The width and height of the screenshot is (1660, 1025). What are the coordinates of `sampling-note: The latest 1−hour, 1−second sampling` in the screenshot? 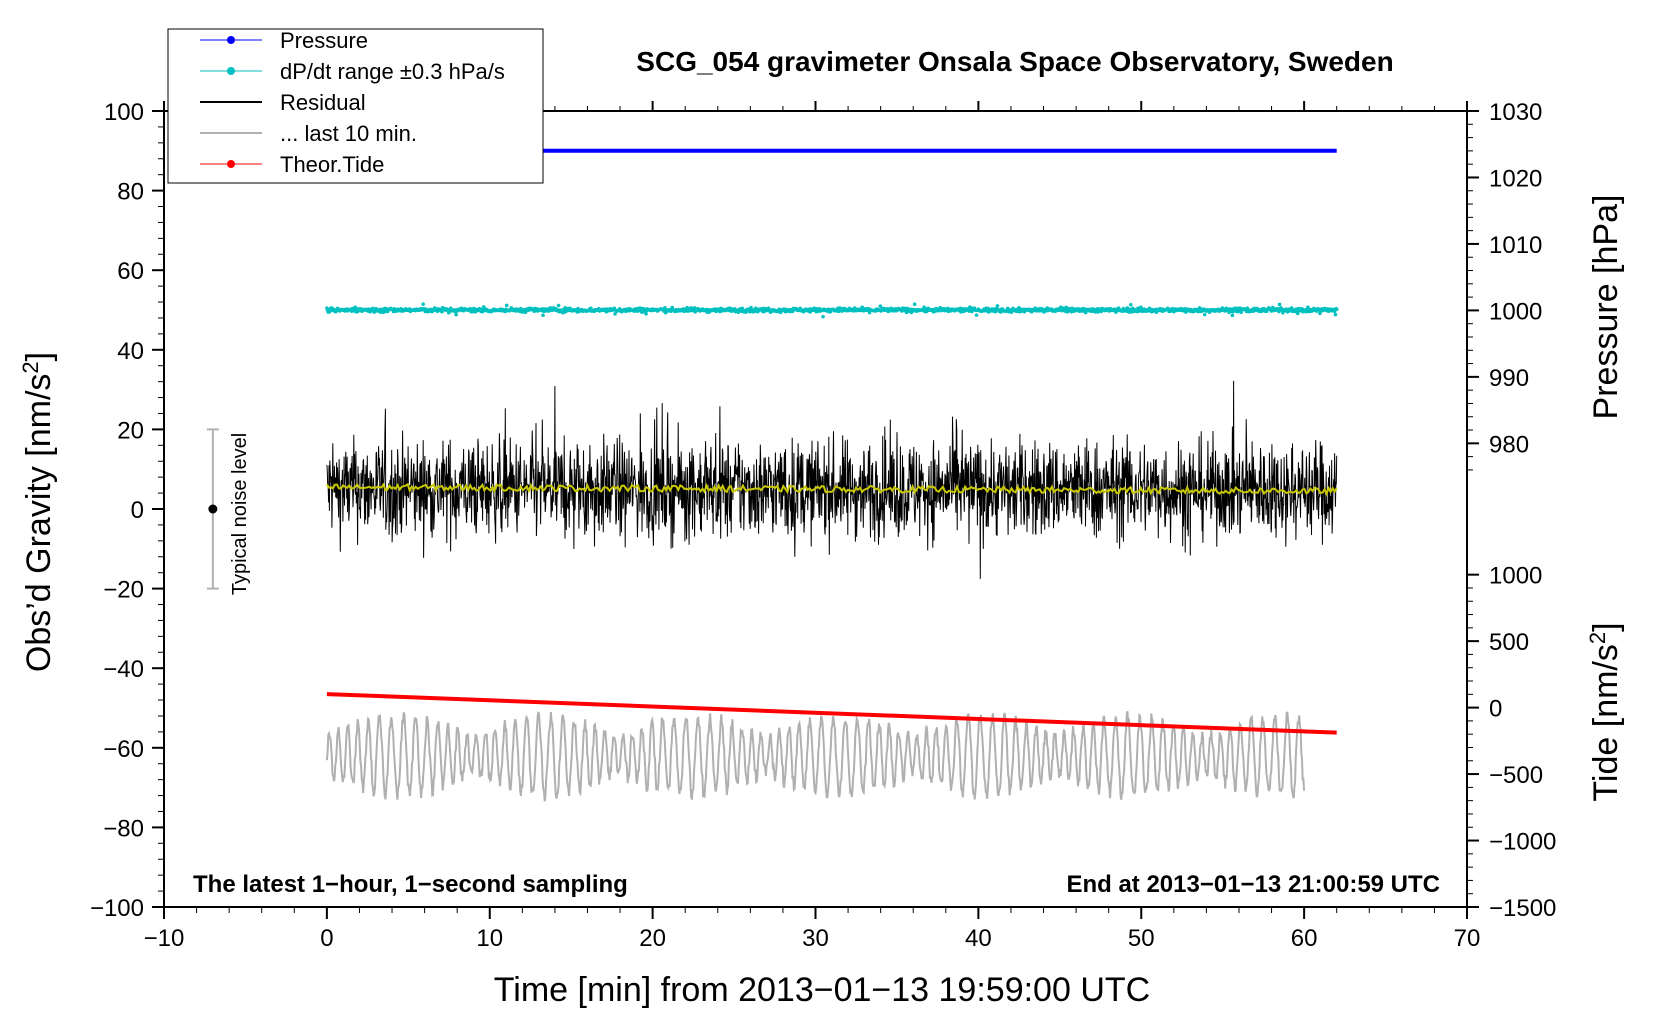 It's located at (410, 884).